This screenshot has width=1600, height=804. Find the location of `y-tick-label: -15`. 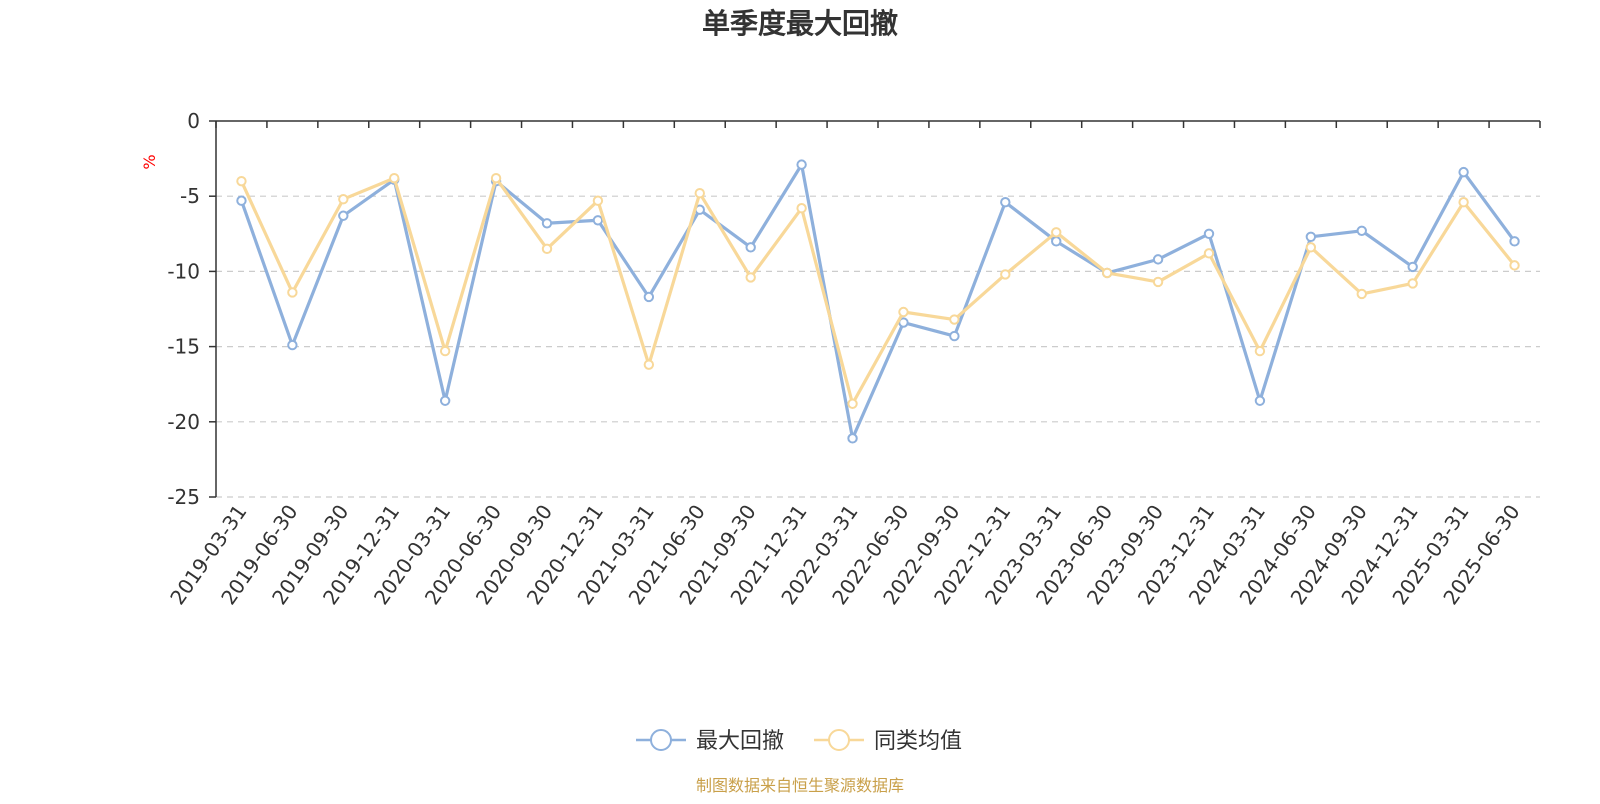

y-tick-label: -15 is located at coordinates (183, 347).